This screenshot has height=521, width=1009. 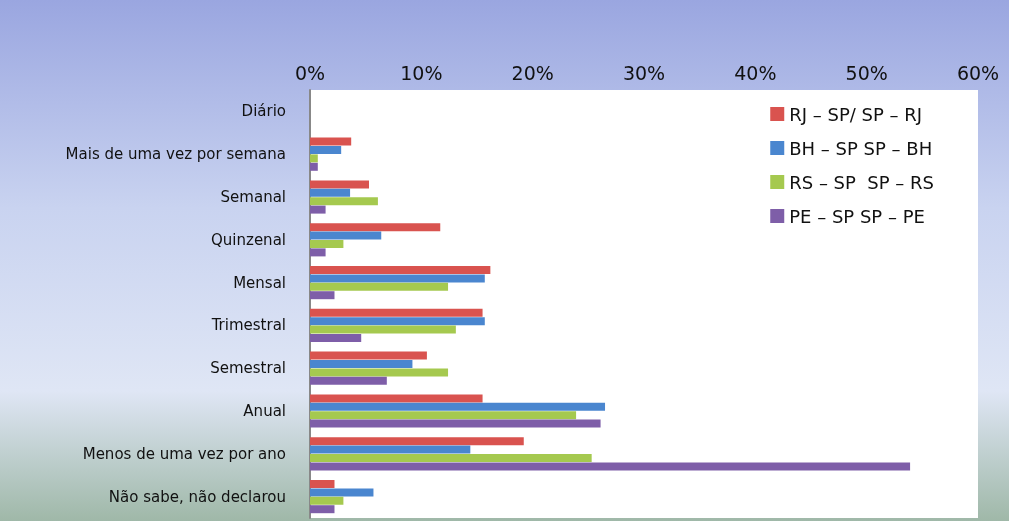 I want to click on y-tick-label: Mais de uma vez por semana, so click(x=175, y=154).